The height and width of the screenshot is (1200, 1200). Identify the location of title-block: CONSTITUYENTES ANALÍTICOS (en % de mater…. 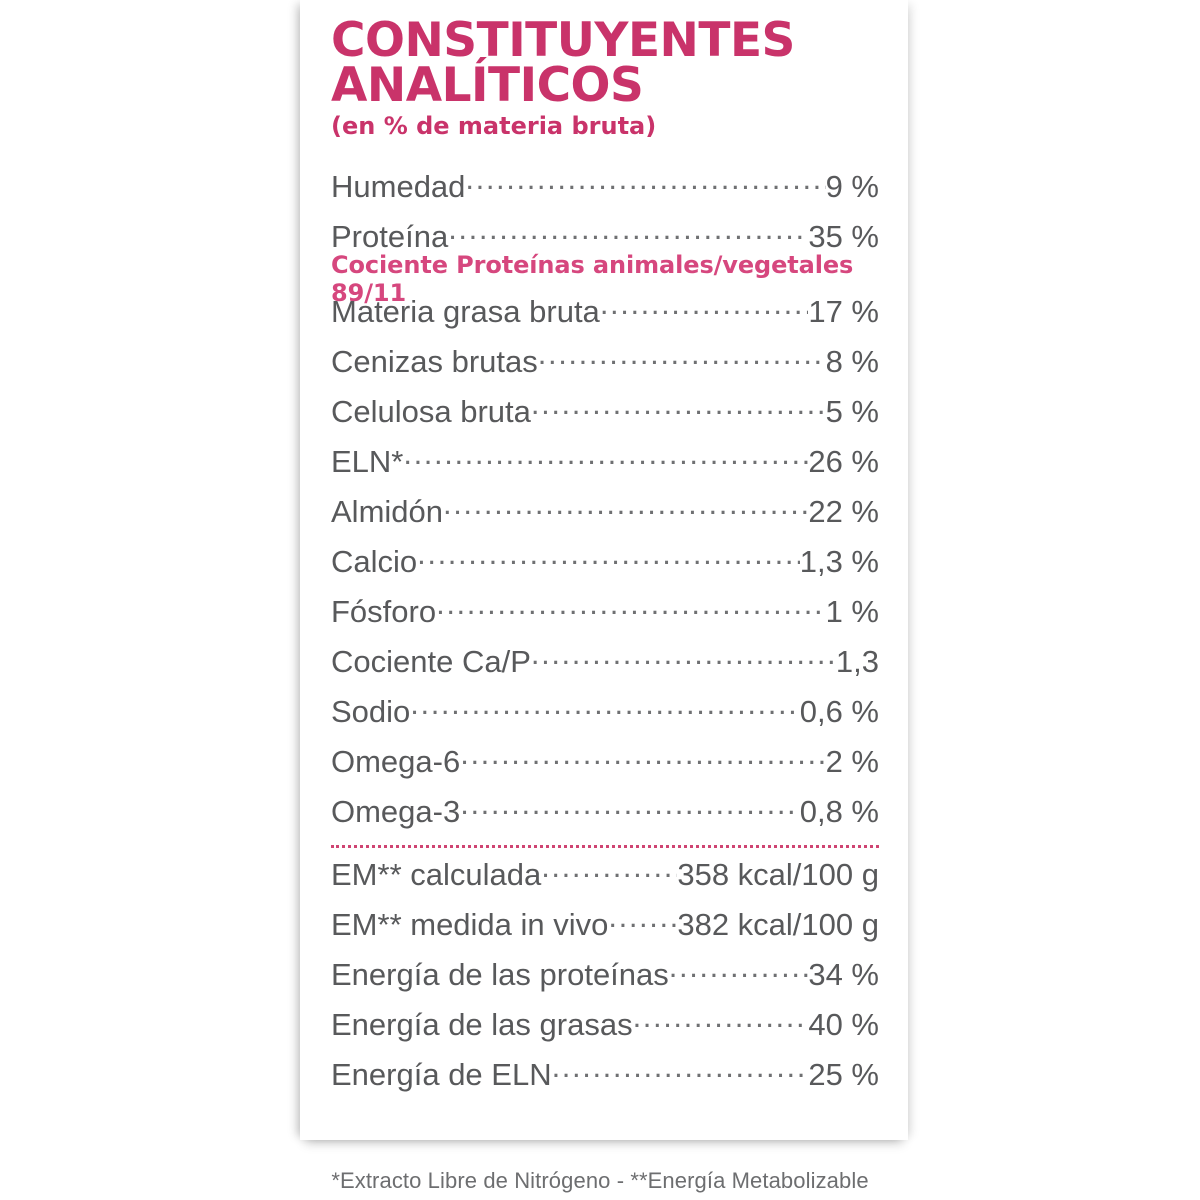
(605, 69).